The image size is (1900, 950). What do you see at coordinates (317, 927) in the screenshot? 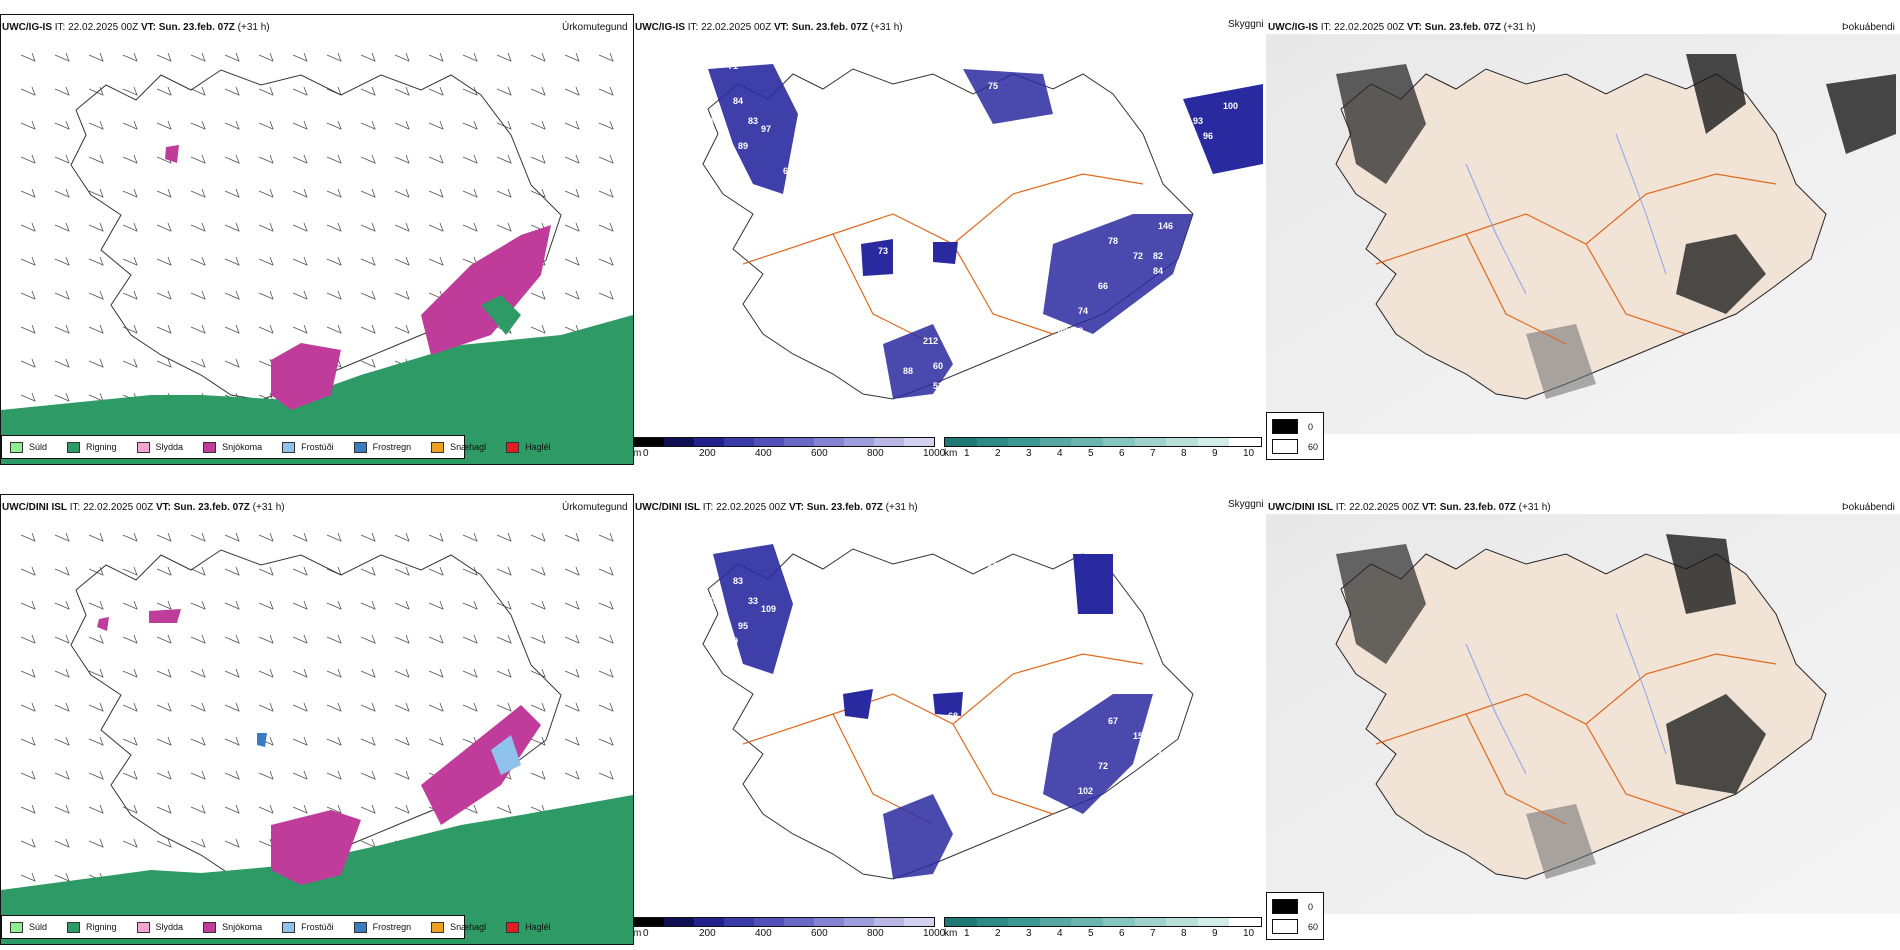
I see `legend-label: Frostúði` at bounding box center [317, 927].